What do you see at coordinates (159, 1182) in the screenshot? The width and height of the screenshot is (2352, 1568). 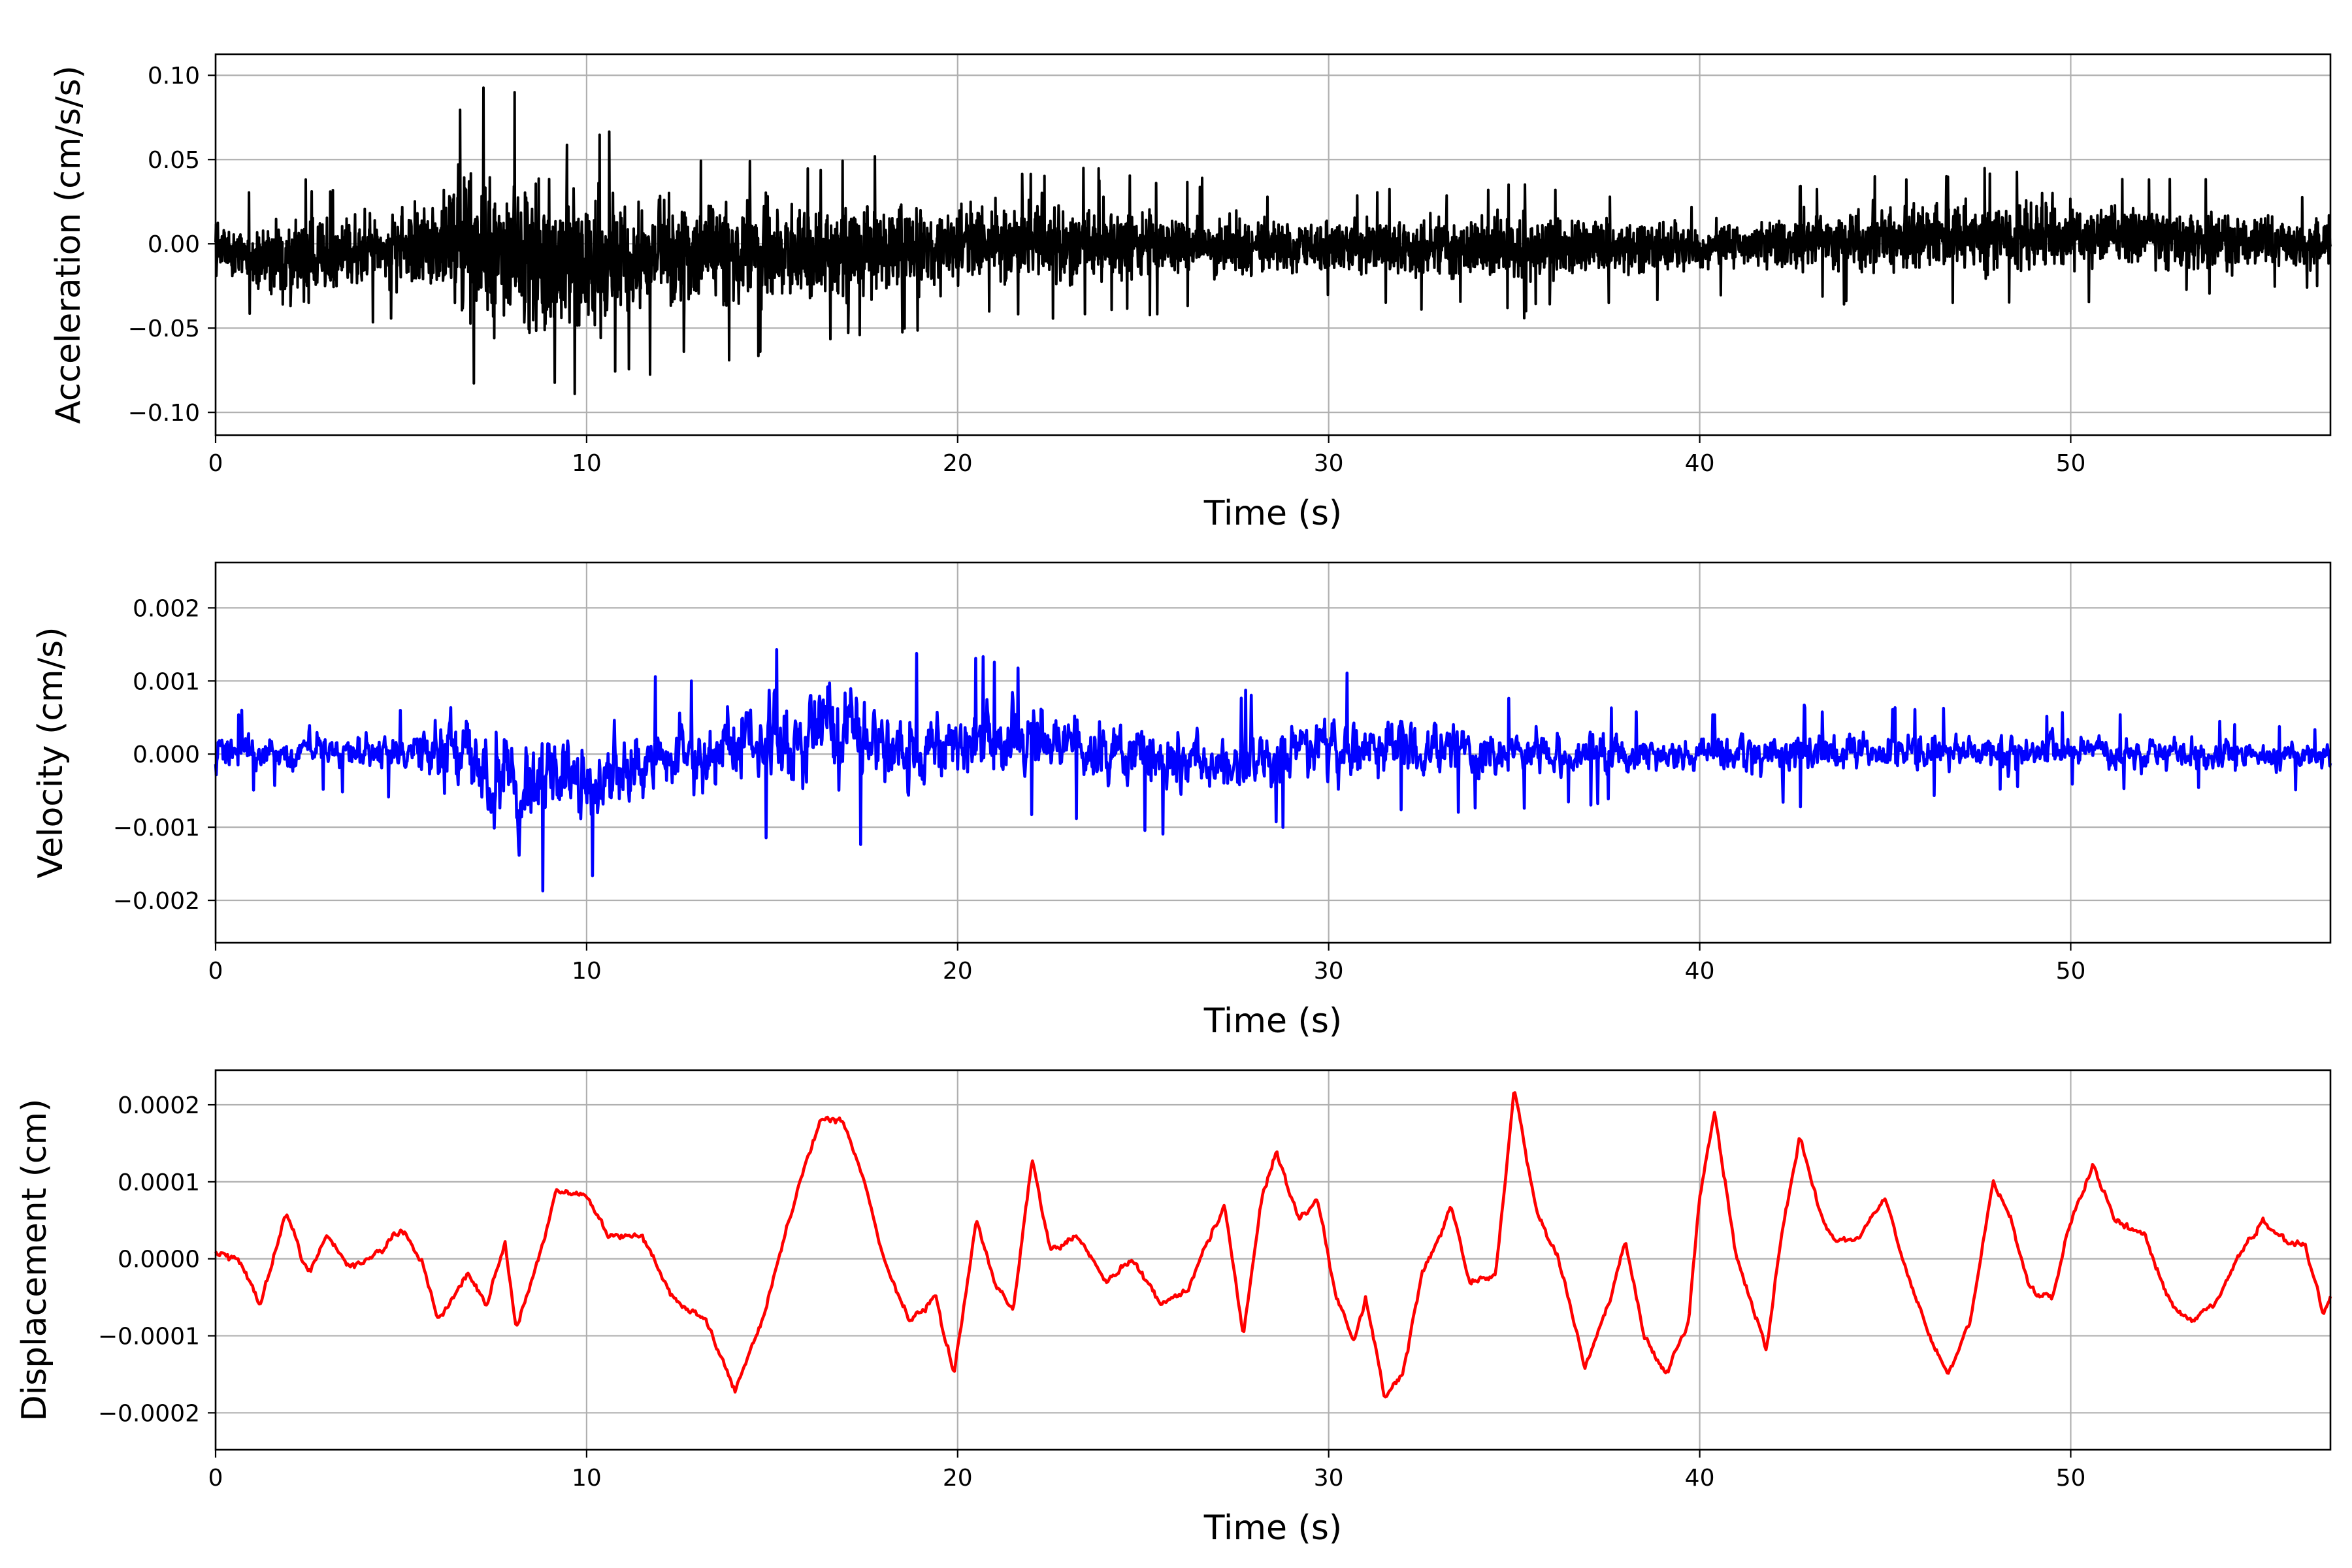 I see `displacement-y-tick-label: 0.0001` at bounding box center [159, 1182].